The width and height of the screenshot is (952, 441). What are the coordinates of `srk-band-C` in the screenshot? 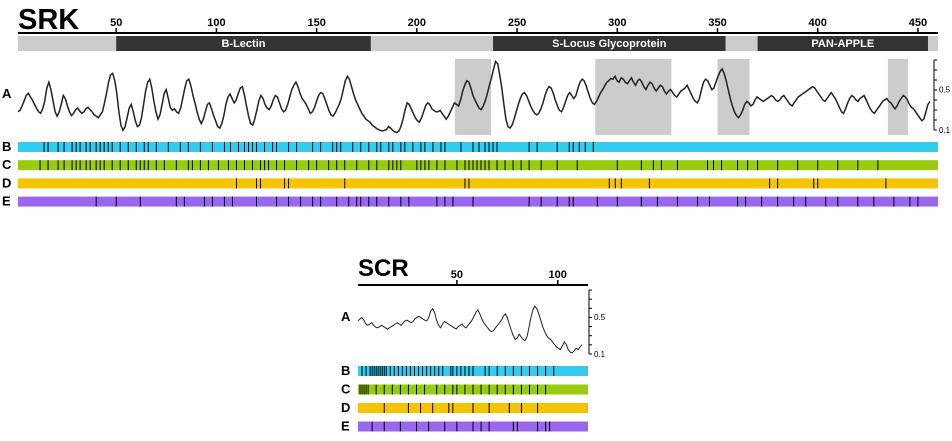 It's located at (478, 165).